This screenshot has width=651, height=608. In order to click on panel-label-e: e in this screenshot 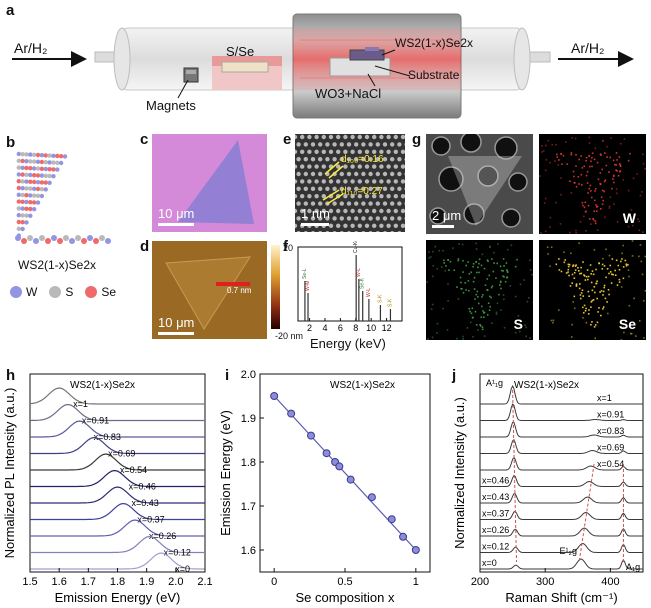, I will do `click(287, 139)`.